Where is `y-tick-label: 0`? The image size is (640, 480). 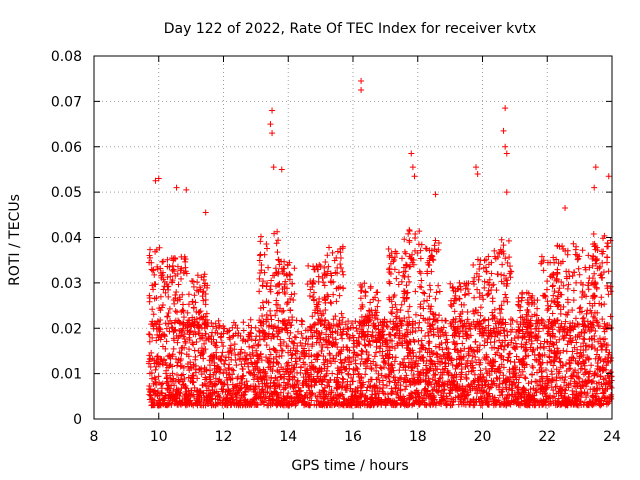 y-tick-label: 0 is located at coordinates (77, 420).